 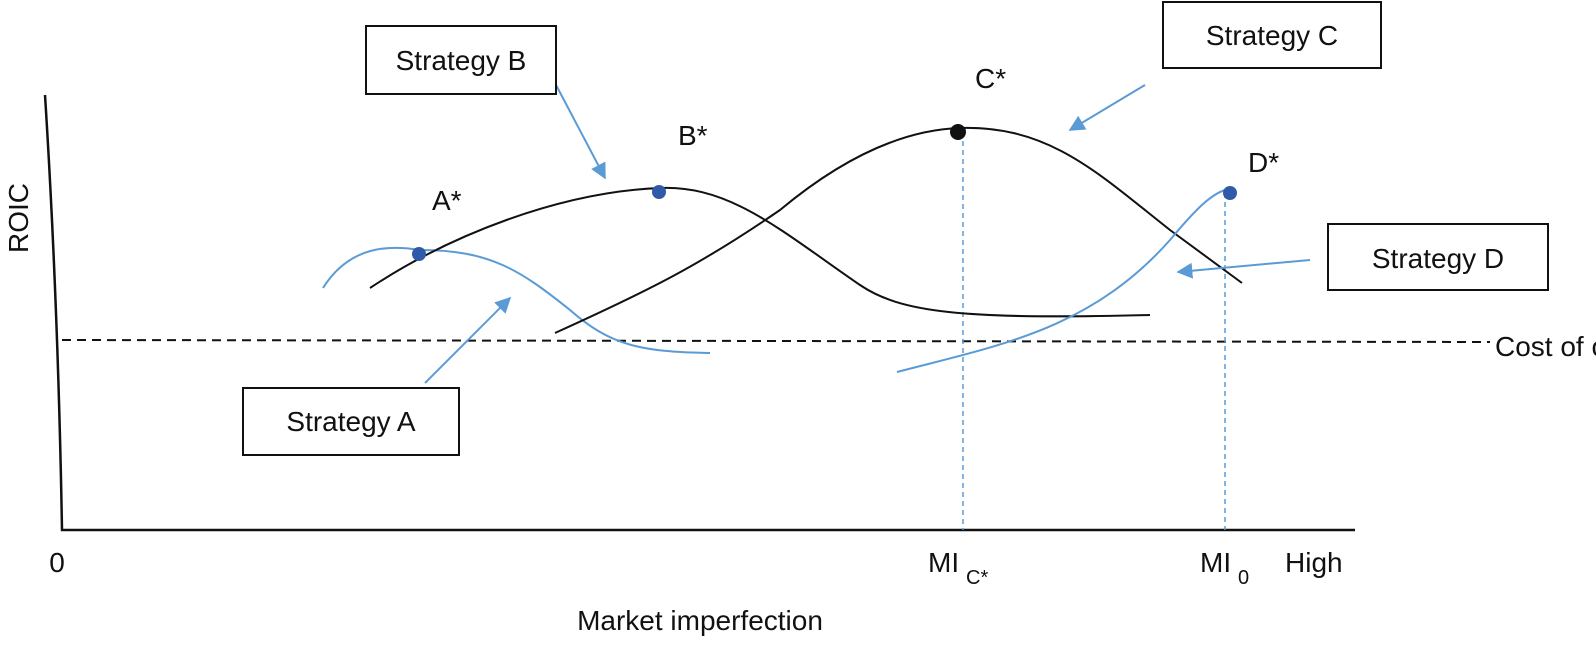 I want to click on y-axis-label: ROIC, so click(x=18, y=218).